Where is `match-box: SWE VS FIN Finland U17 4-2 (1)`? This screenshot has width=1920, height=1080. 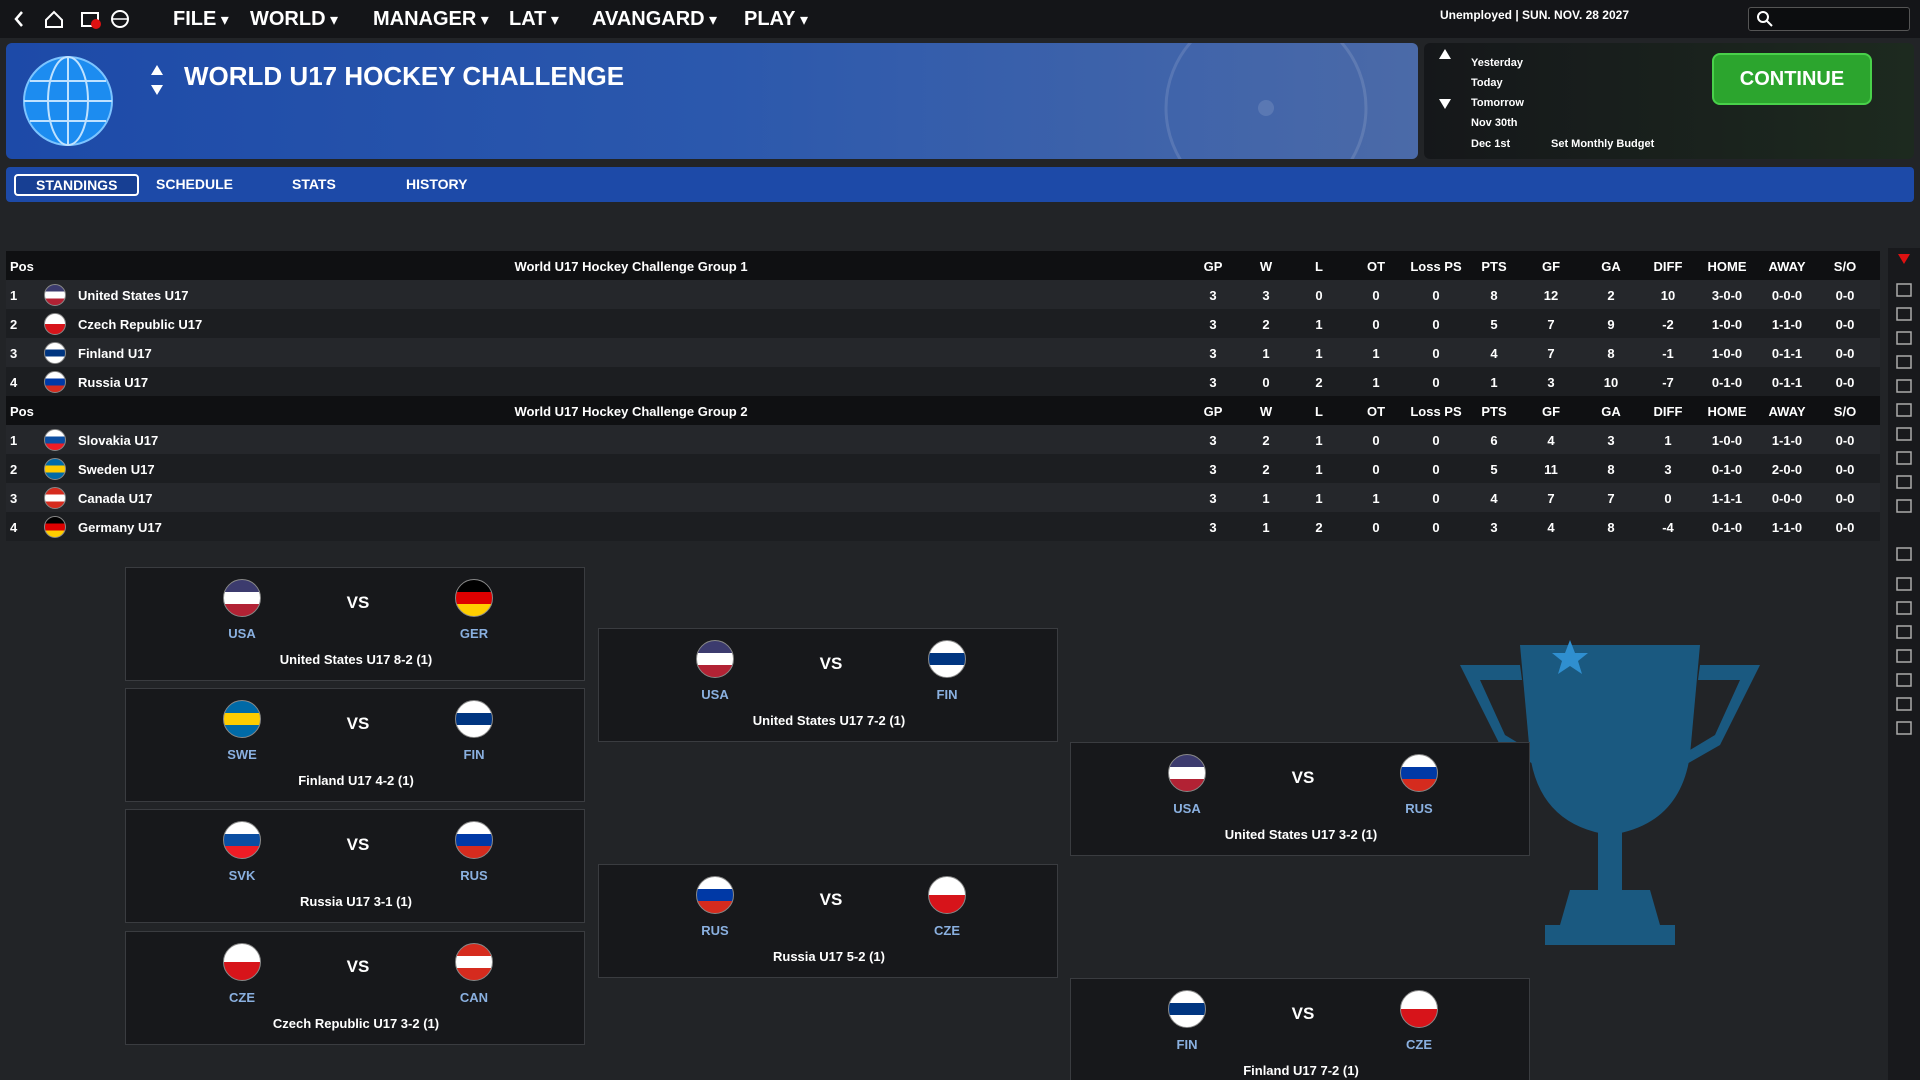 match-box: SWE VS FIN Finland U17 4-2 (1) is located at coordinates (355, 745).